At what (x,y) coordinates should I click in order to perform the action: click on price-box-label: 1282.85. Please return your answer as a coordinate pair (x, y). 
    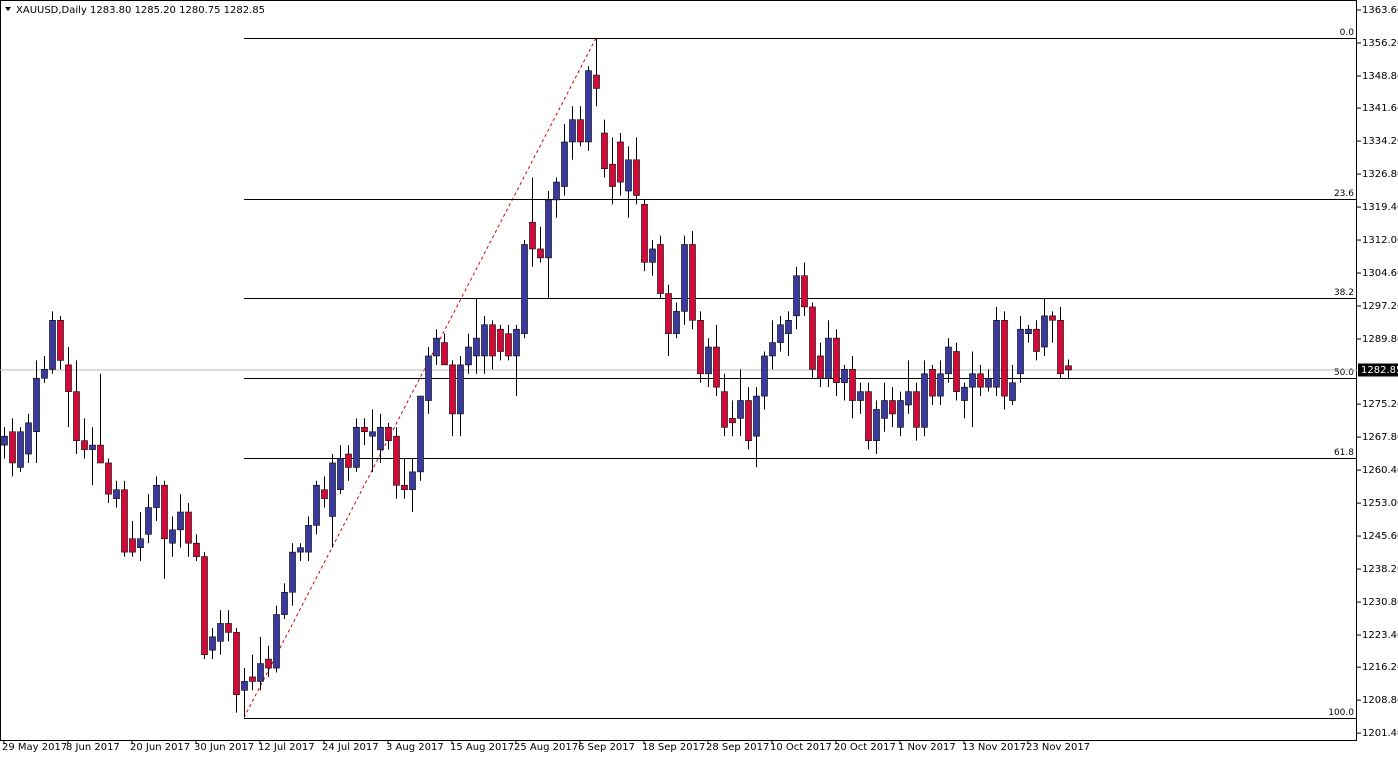
    Looking at the image, I should click on (1379, 370).